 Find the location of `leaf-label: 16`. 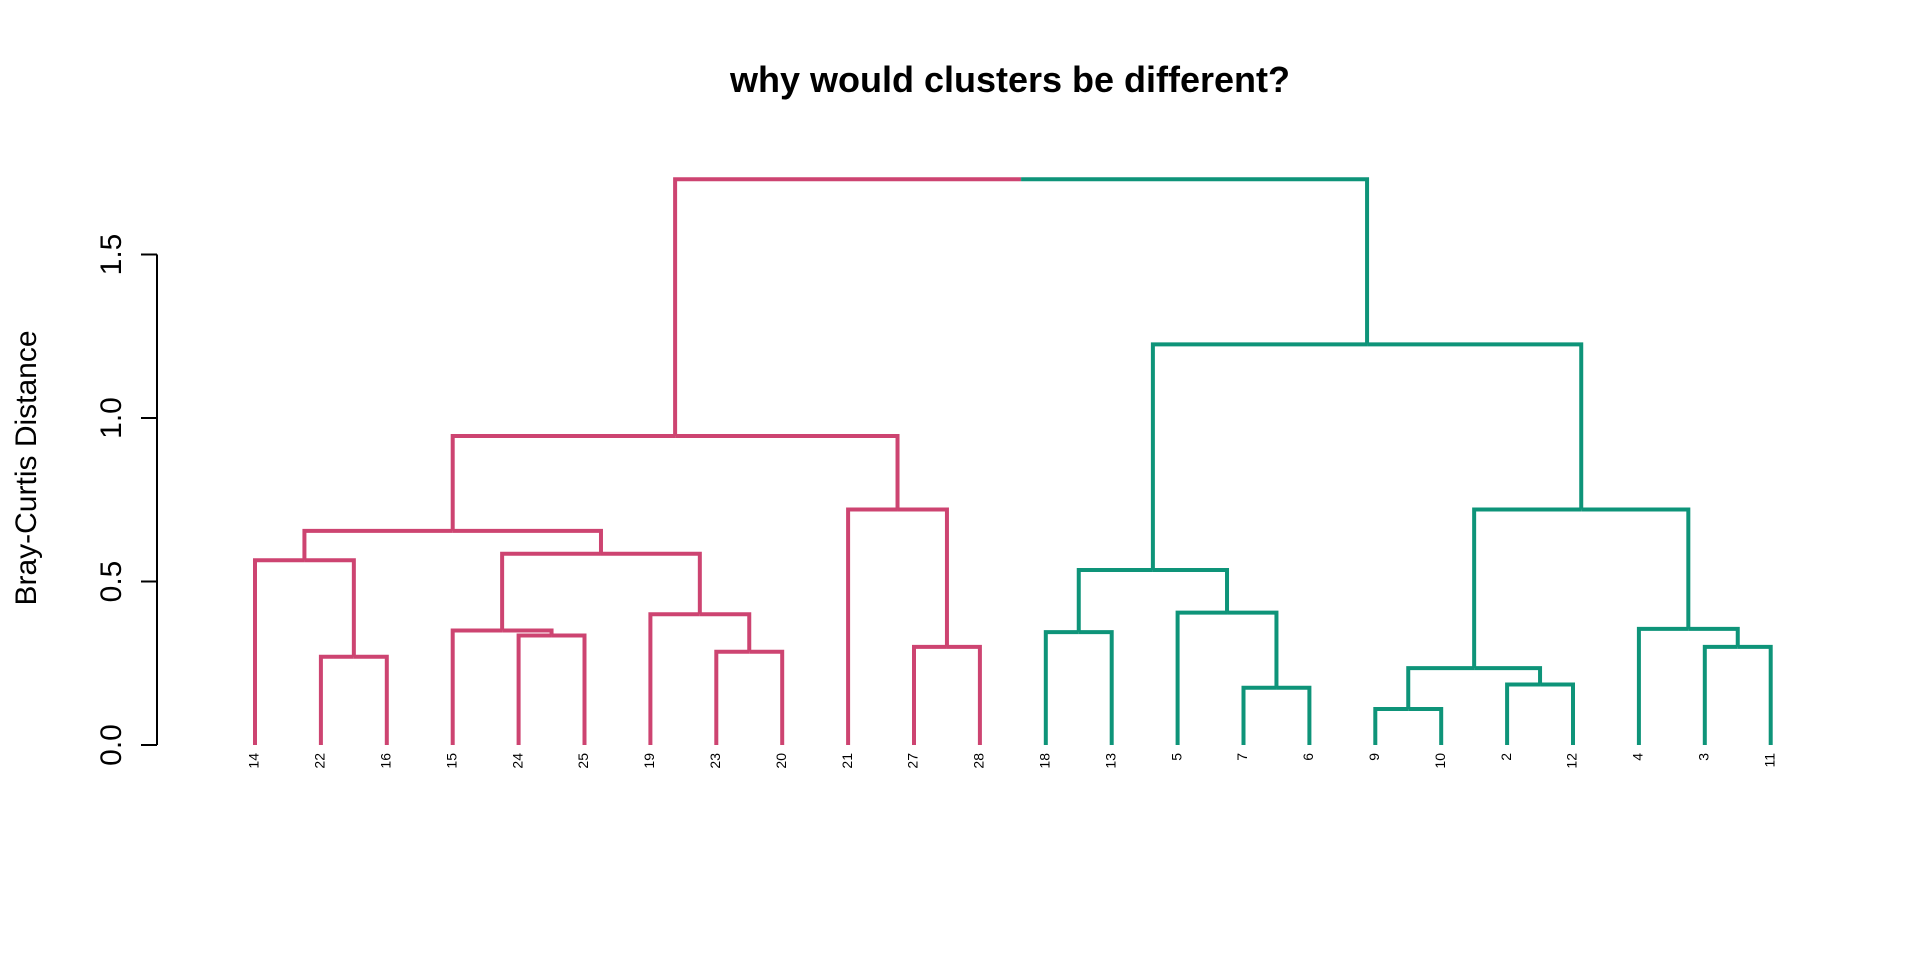

leaf-label: 16 is located at coordinates (386, 761).